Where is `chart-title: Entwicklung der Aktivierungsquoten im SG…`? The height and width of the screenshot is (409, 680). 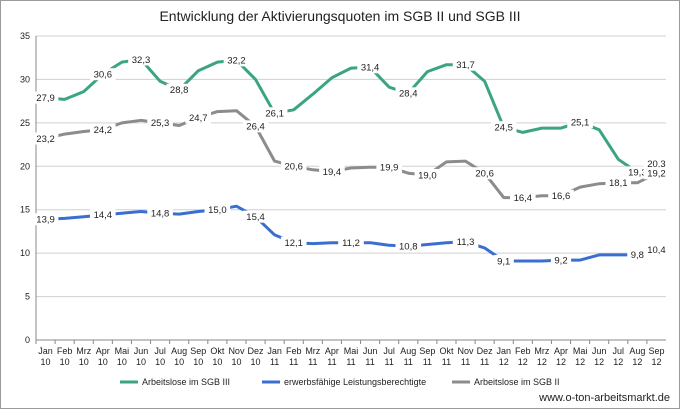
chart-title: Entwicklung der Aktivierungsquoten im SG… is located at coordinates (340, 16).